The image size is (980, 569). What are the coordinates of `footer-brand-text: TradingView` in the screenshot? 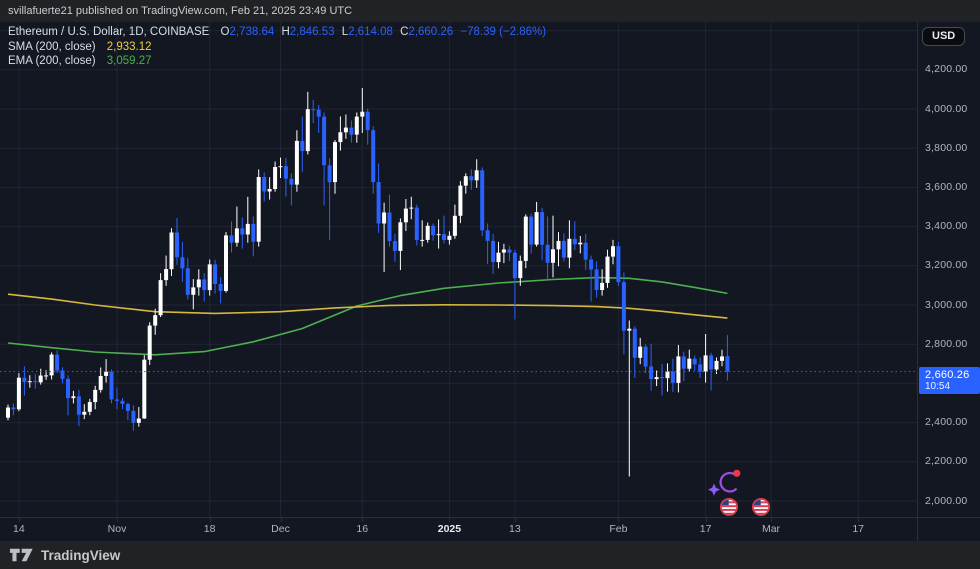 It's located at (81, 555).